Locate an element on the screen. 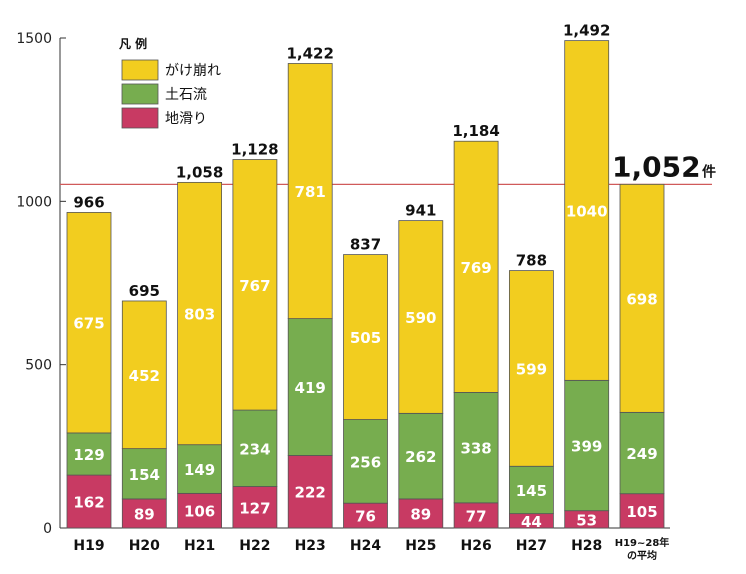 The image size is (746, 574). x-tick-label-line: H19~28年 is located at coordinates (642, 542).